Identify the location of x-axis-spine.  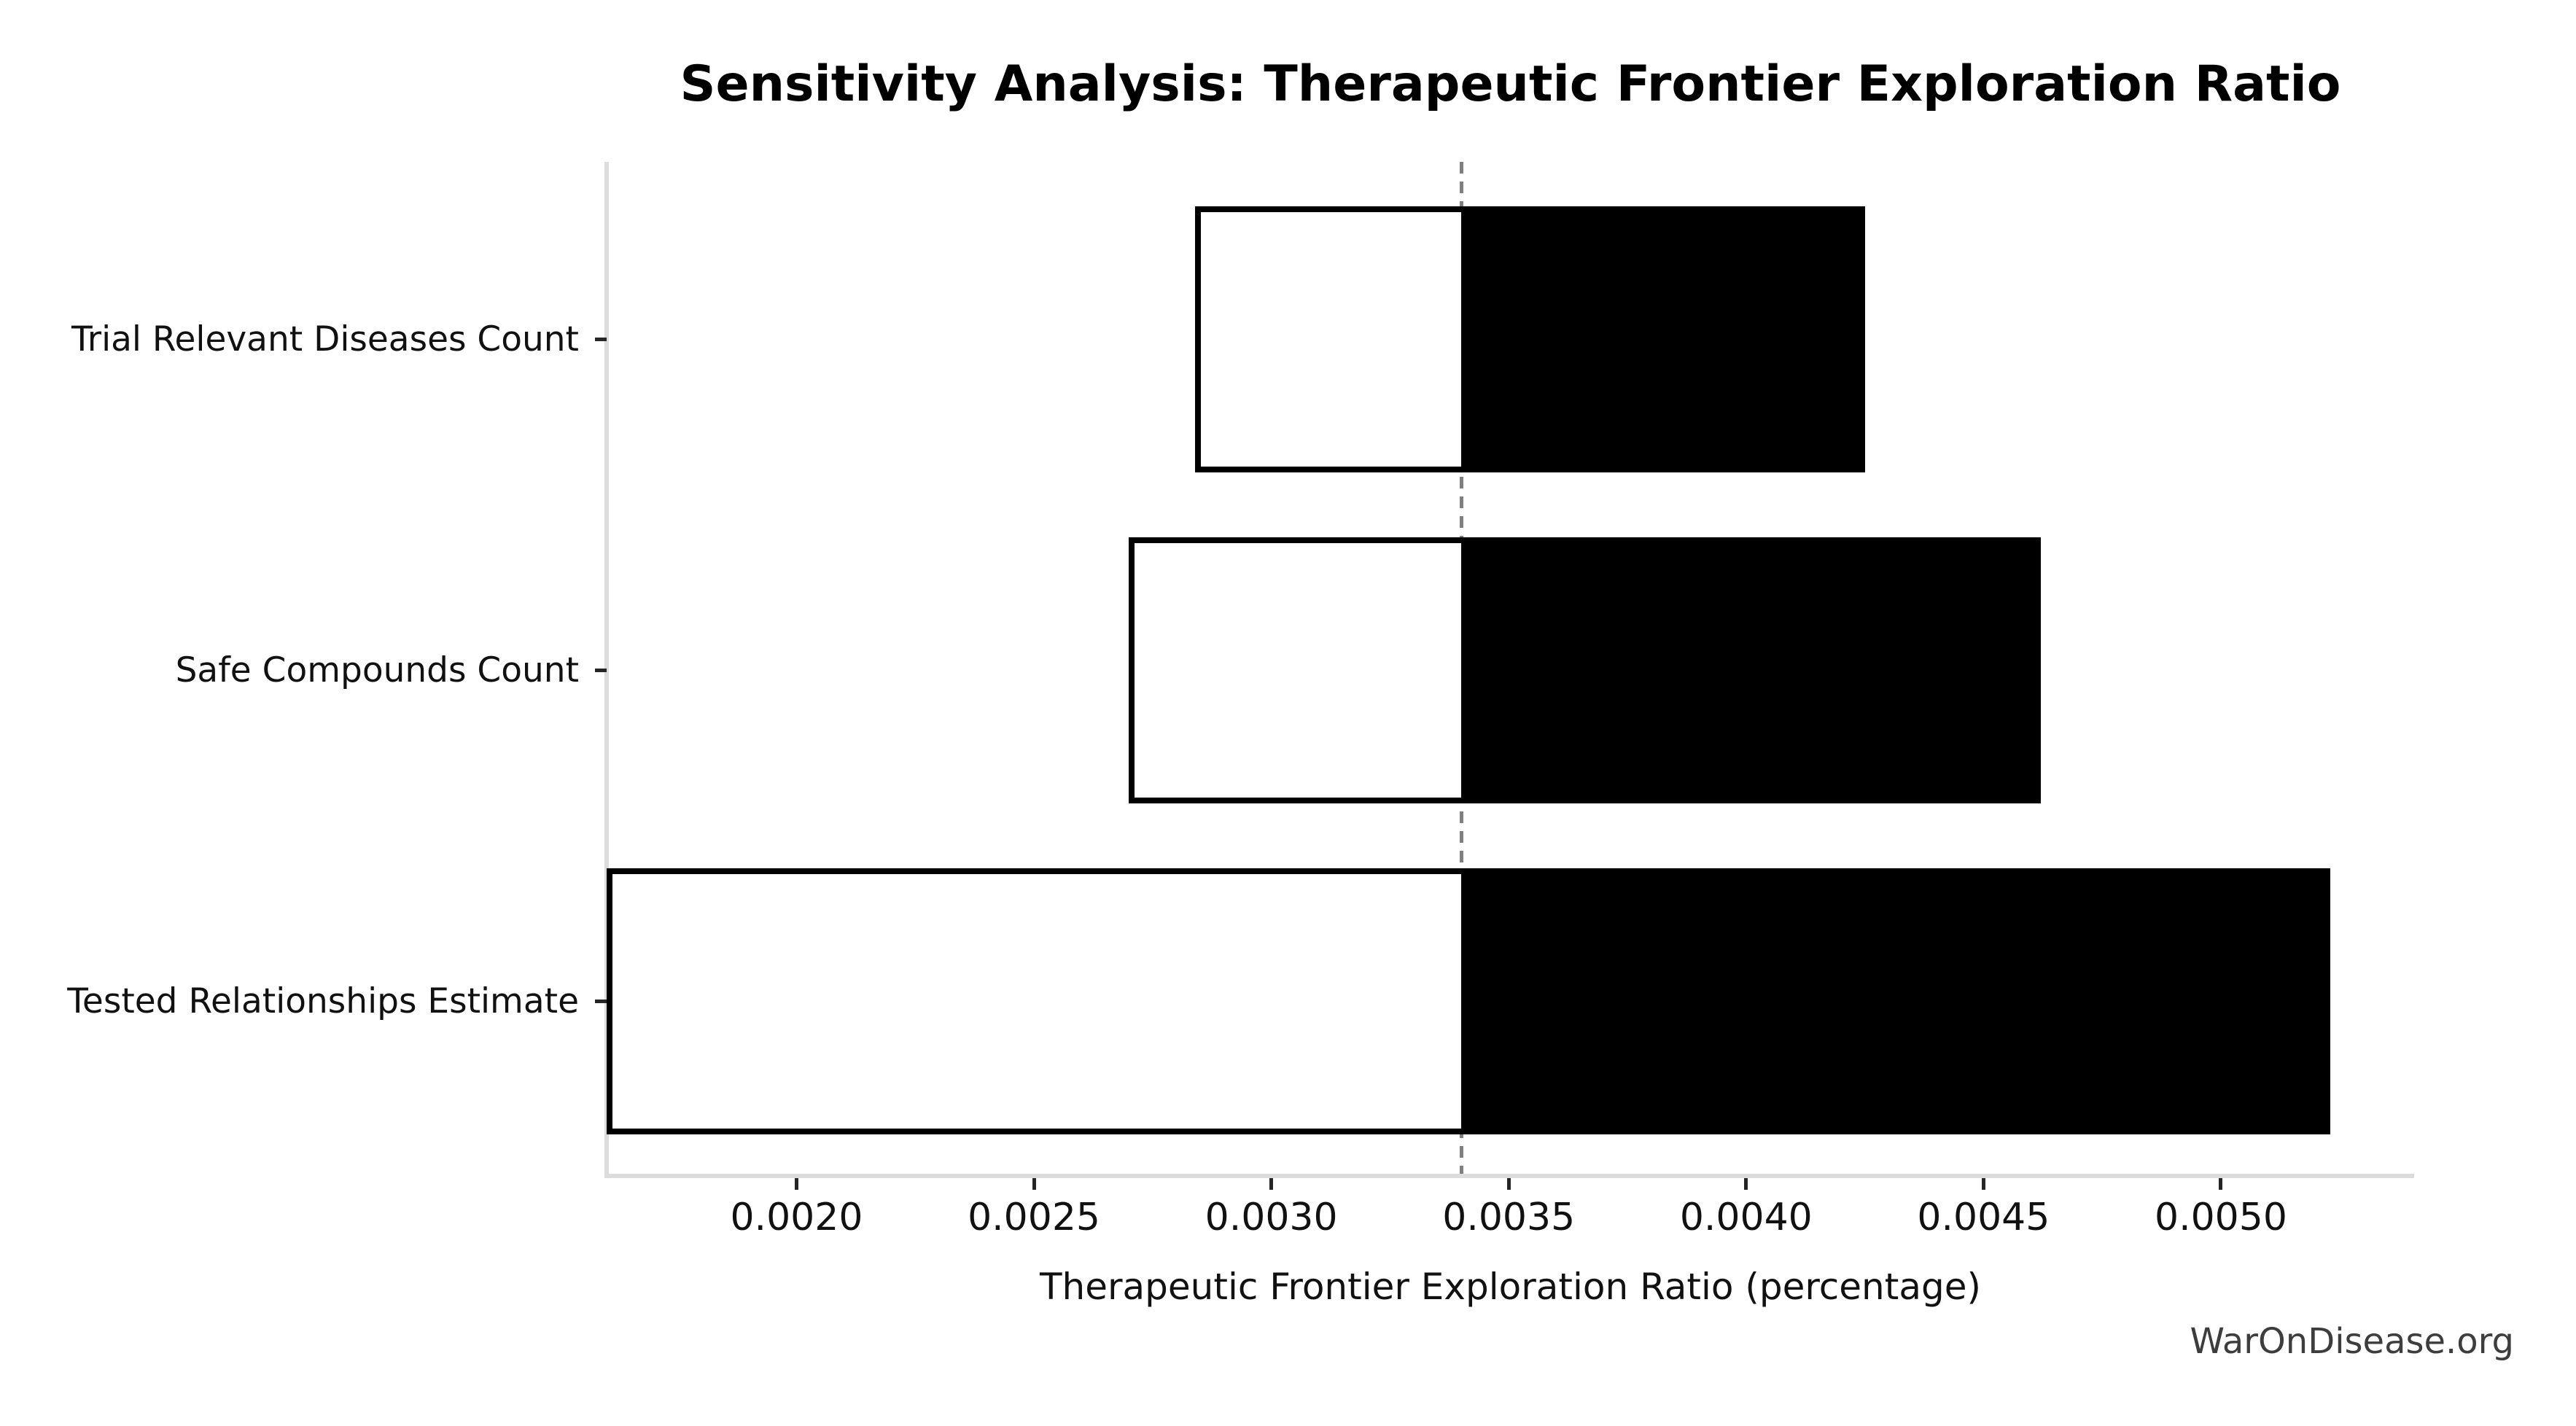
(1509, 1176).